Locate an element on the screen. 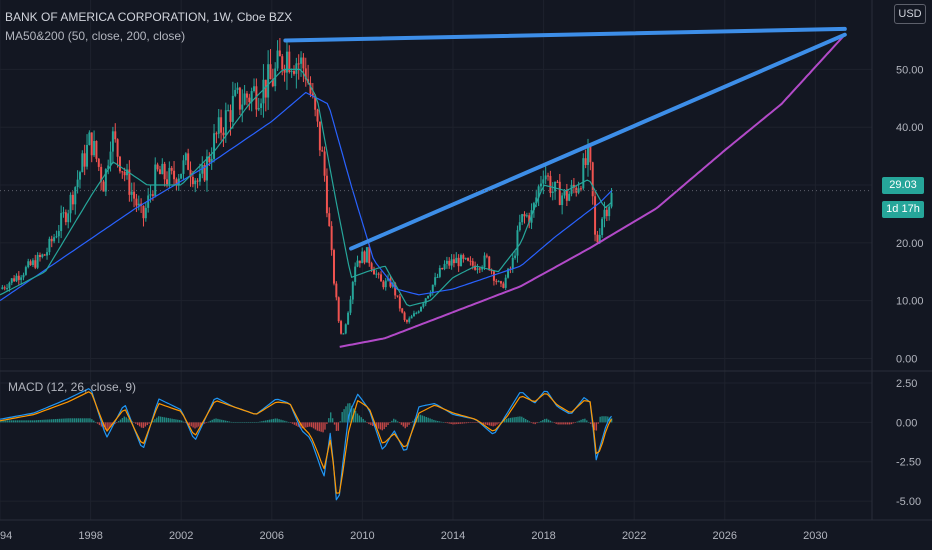 This screenshot has width=932, height=550. trendline-top is located at coordinates (565, 34).